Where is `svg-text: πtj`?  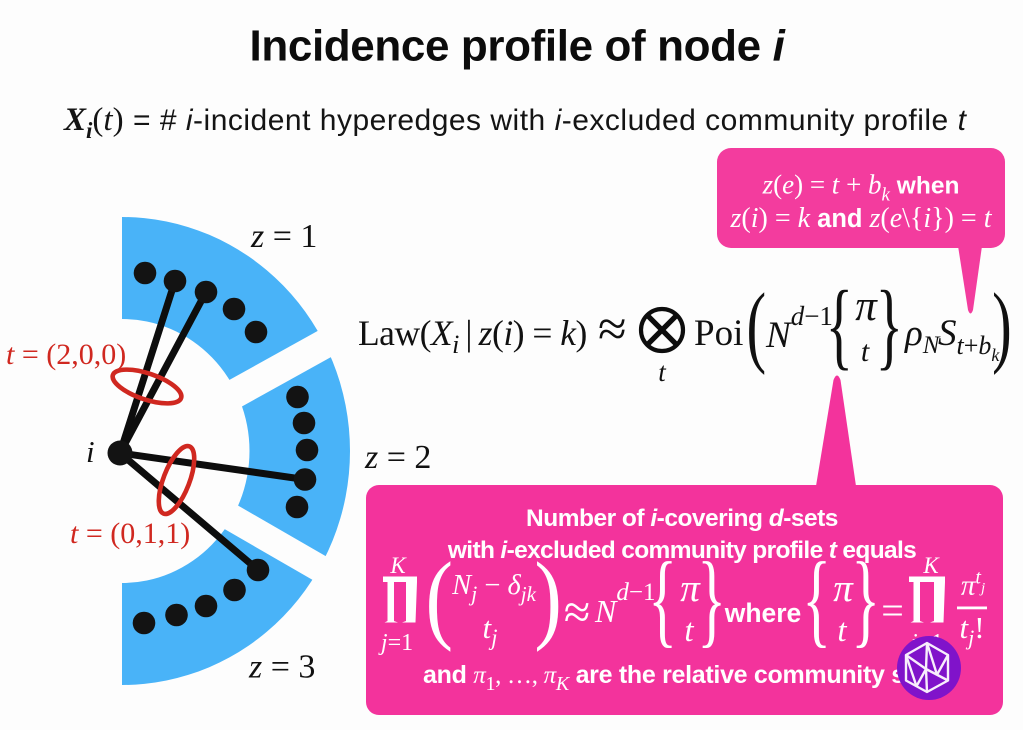
svg-text: πtj is located at coordinates (973, 584).